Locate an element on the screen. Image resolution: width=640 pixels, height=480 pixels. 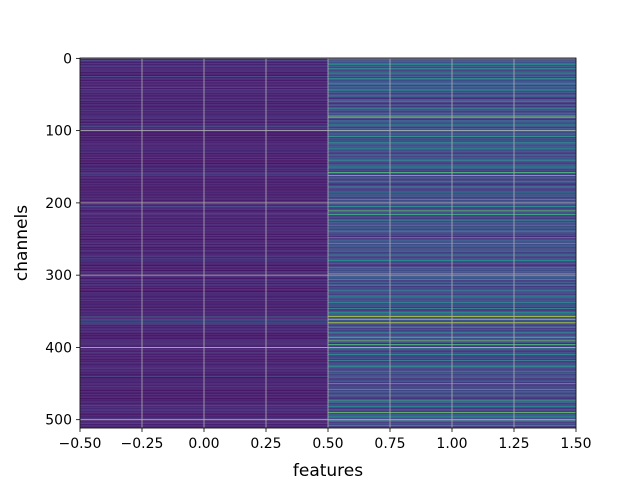
x-axis-ticks: −0.50 −0.25 0.00 0.25 0.50 0.75 1.00 1.25 1.50 is located at coordinates (325, 440).